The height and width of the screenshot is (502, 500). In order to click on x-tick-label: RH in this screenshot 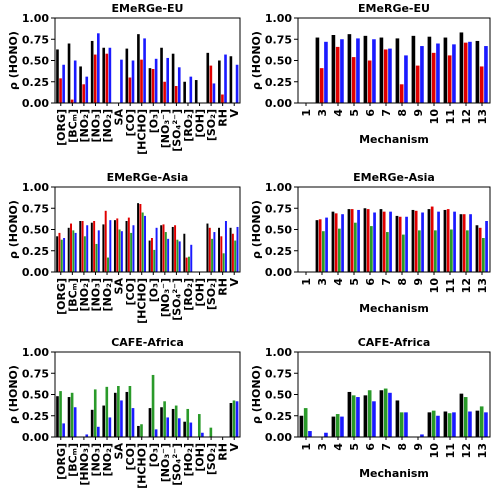, I will do `click(223, 452)`.